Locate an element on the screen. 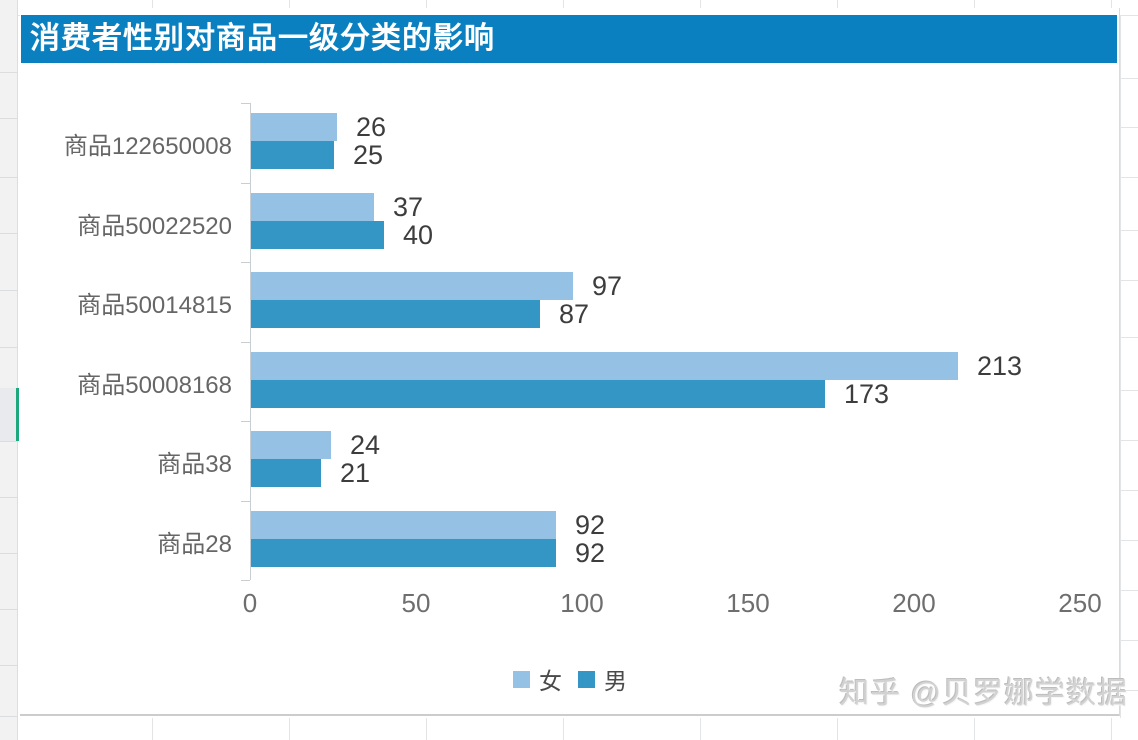  x-tick-label: 200 is located at coordinates (914, 603).